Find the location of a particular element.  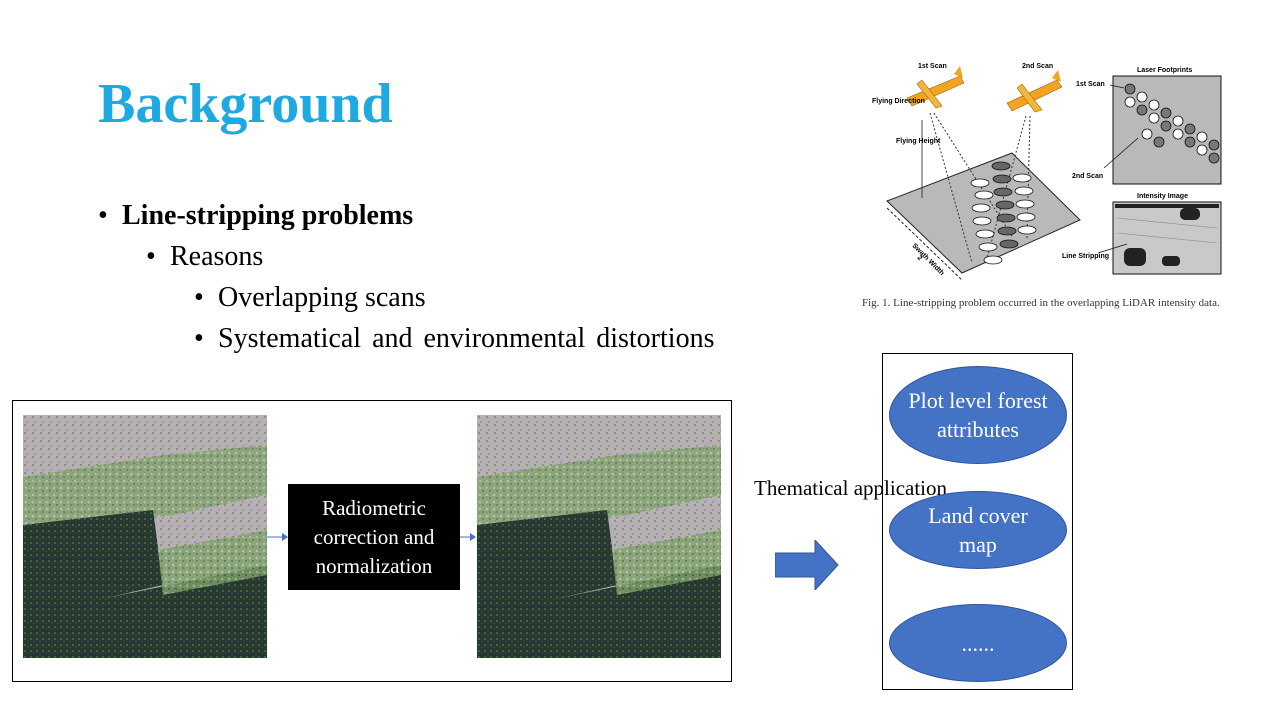

outputs-frame is located at coordinates (977, 521).